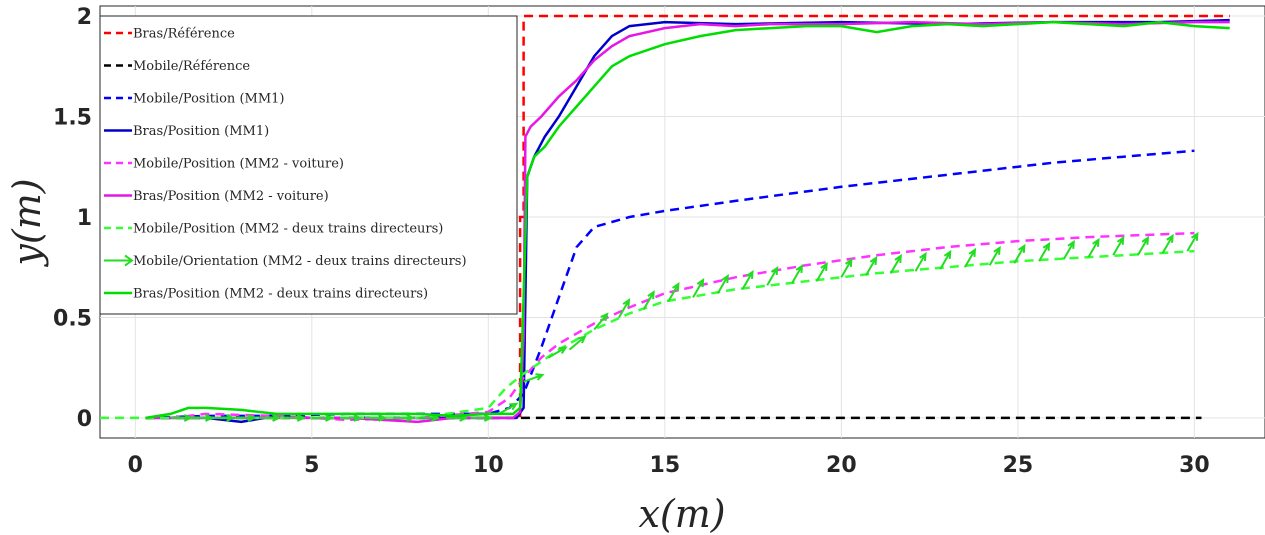 This screenshot has width=1265, height=535. I want to click on x-tick-label: 15, so click(665, 465).